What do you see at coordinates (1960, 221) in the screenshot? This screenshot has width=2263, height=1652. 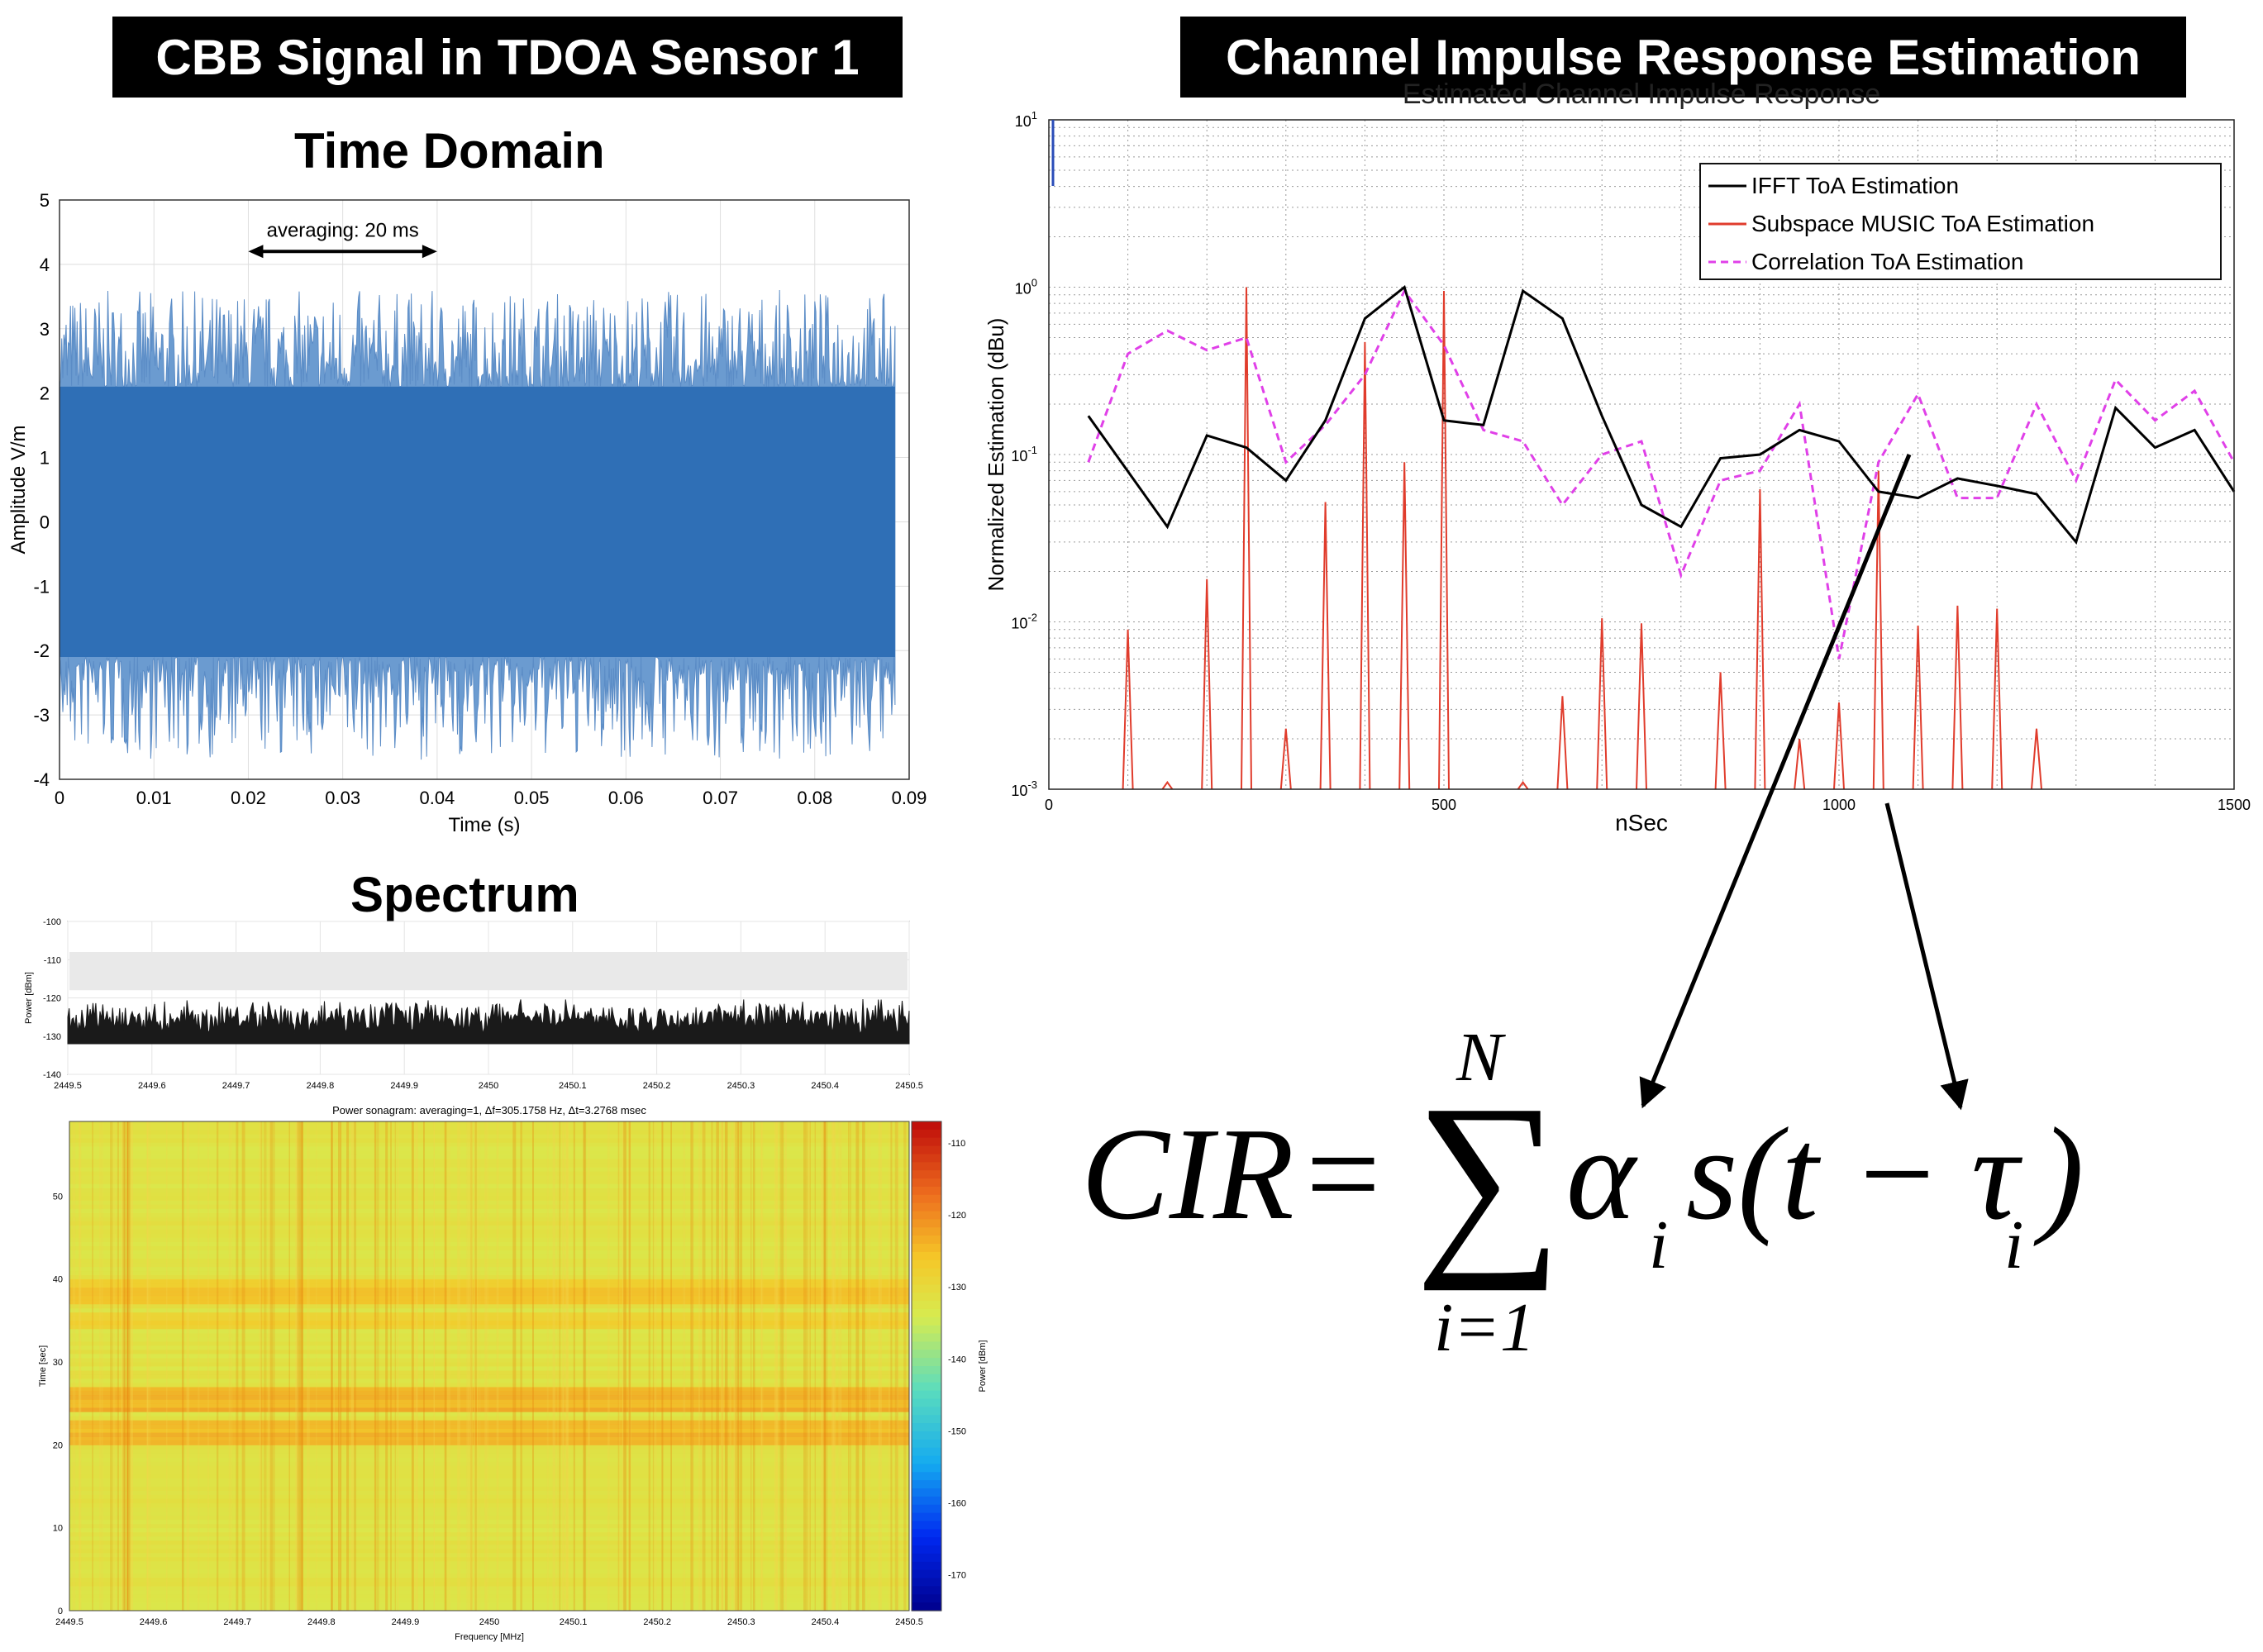 I see `legend-box` at bounding box center [1960, 221].